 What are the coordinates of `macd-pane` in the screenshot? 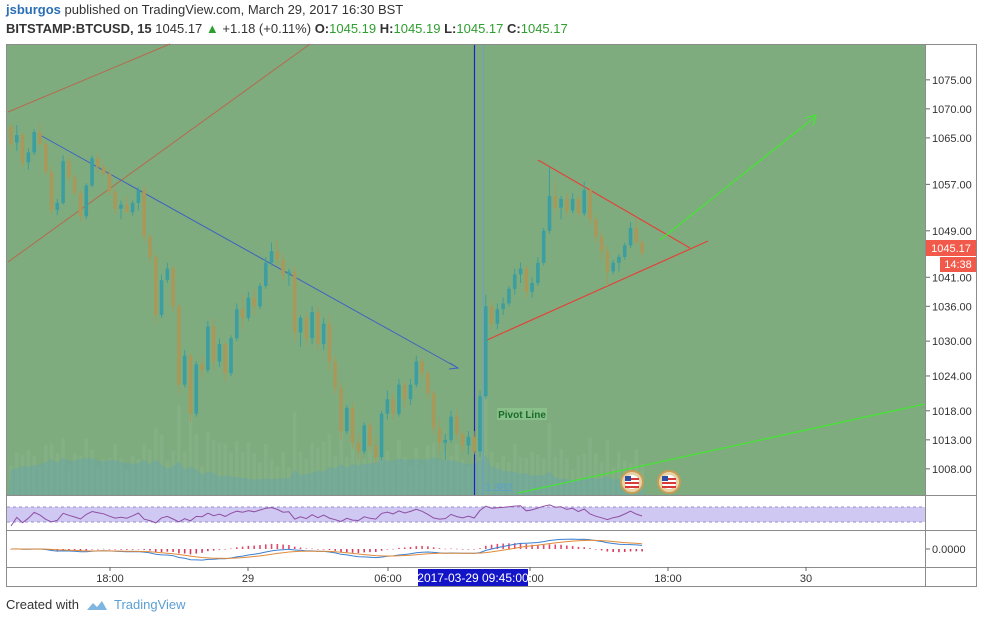 It's located at (466, 549).